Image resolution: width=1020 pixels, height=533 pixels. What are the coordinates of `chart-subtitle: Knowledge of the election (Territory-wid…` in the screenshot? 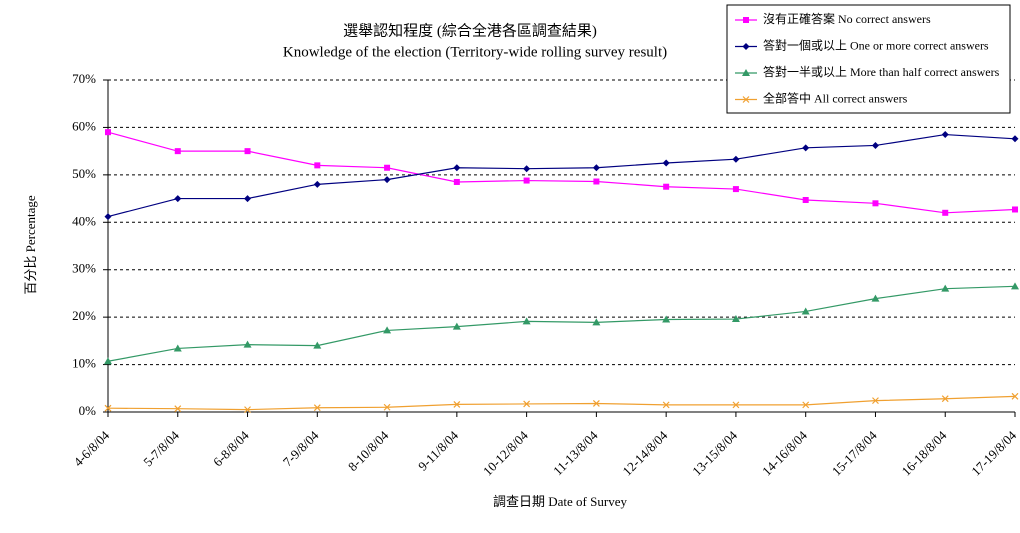 It's located at (475, 52).